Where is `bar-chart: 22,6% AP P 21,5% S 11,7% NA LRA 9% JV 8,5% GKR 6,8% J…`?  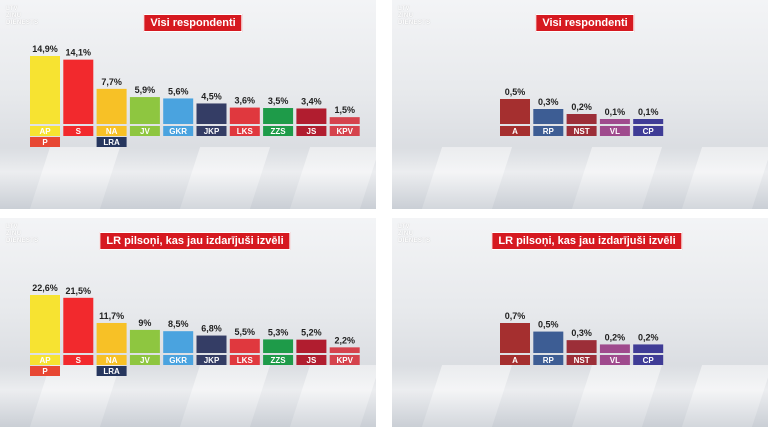
bar-chart: 22,6% AP P 21,5% S 11,7% NA LRA 9% JV 8,5% GKR 6,8% J… is located at coordinates (195, 329).